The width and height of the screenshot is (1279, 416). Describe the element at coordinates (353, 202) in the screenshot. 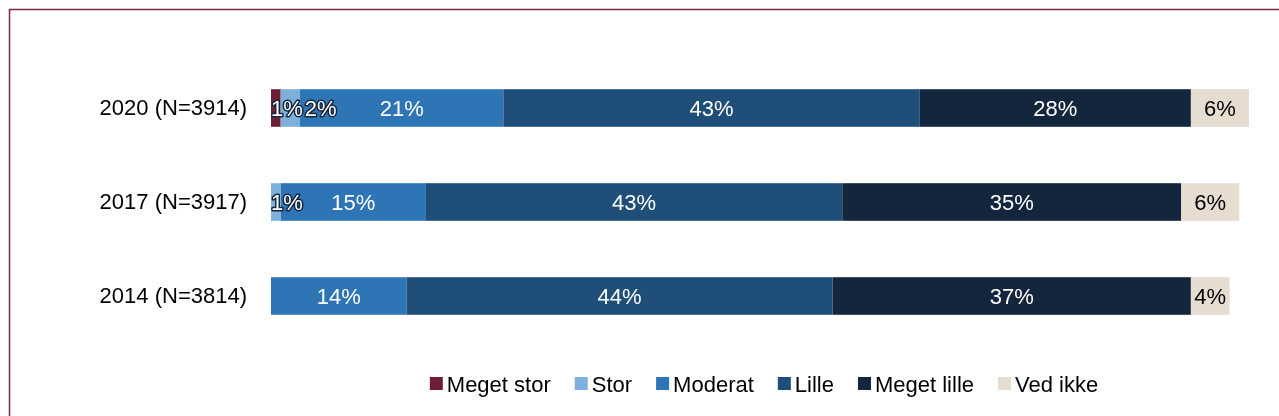

I see `data-label: 15%` at that location.